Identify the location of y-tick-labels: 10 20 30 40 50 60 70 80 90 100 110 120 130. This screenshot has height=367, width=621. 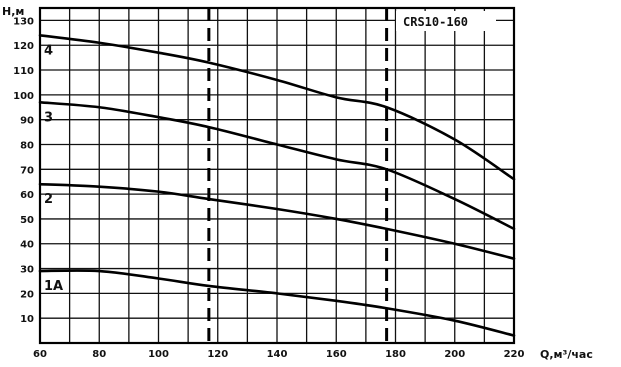
(23, 170).